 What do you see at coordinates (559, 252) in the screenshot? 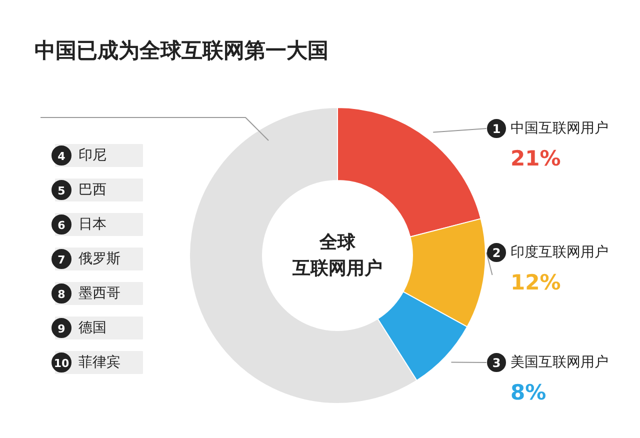
I see `slice-label: 印度互联网用户` at bounding box center [559, 252].